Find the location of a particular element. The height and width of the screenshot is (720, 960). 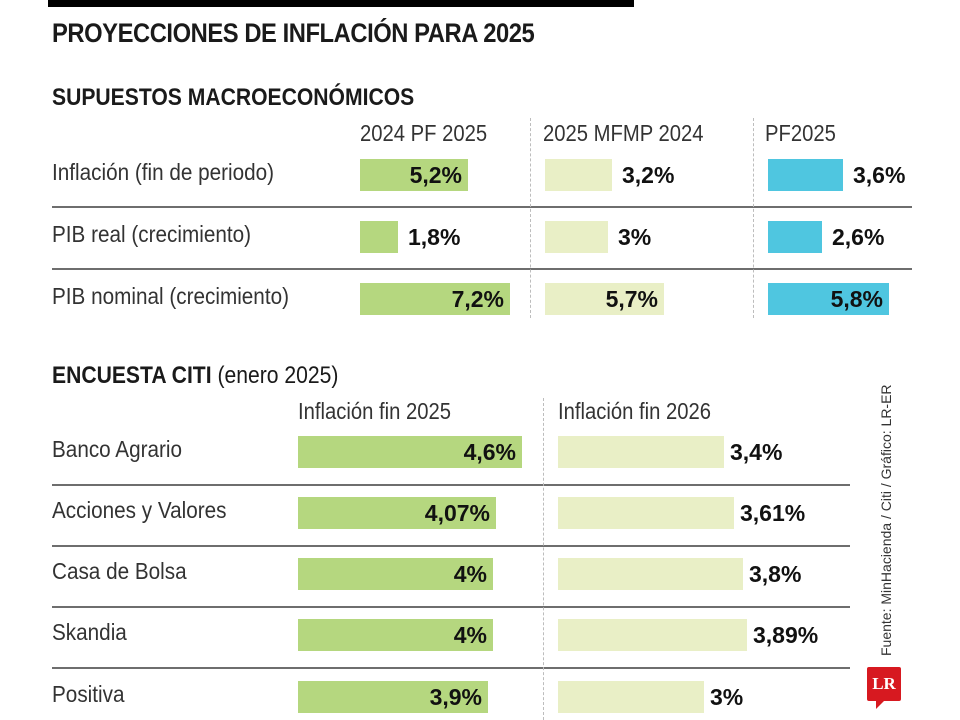

row-label: Banco Agrario is located at coordinates (117, 449).